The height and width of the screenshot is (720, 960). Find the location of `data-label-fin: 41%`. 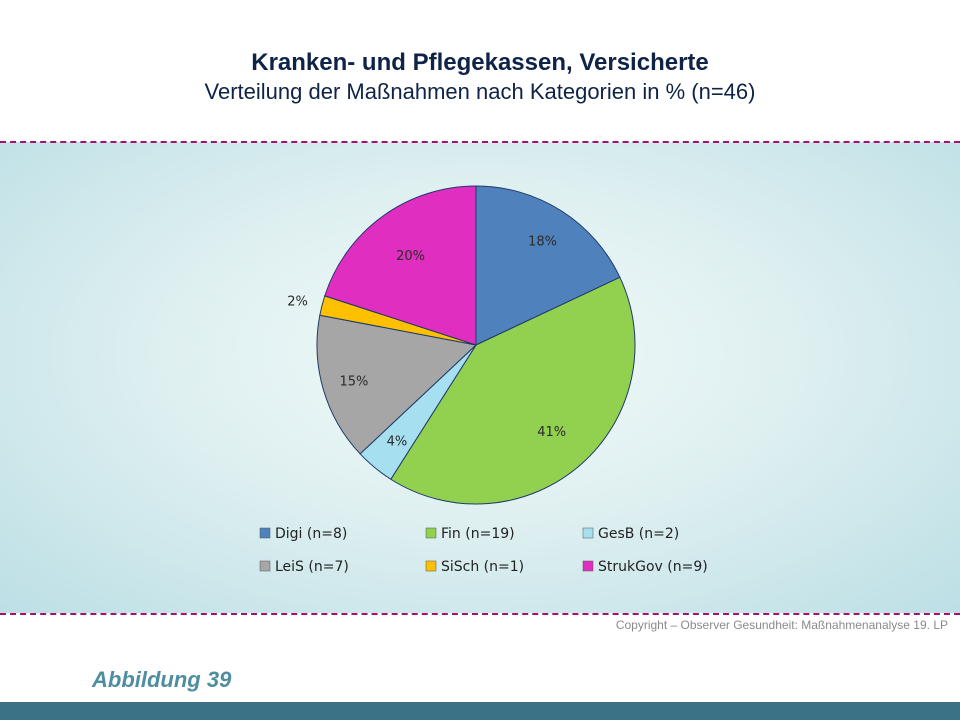

data-label-fin: 41% is located at coordinates (551, 432).